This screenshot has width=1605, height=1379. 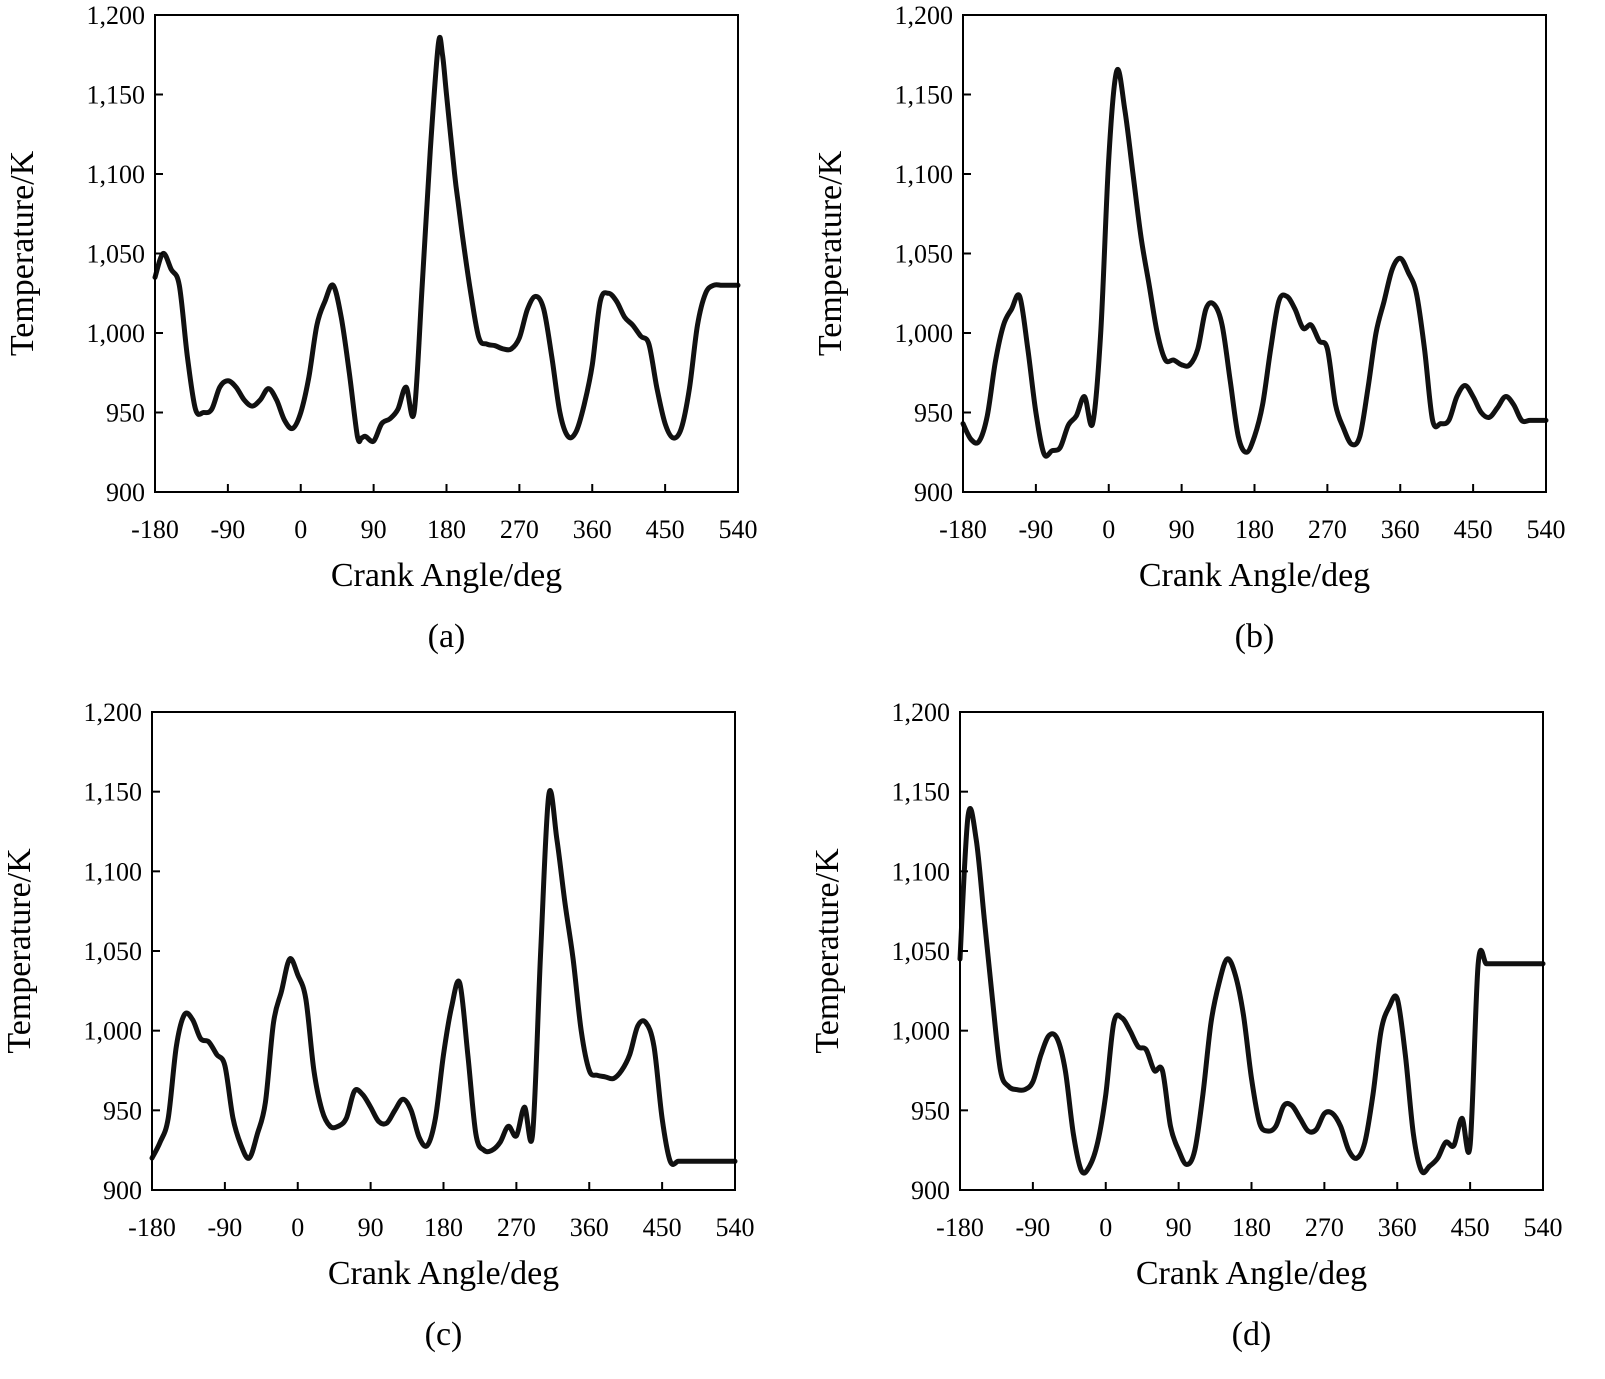 What do you see at coordinates (1255, 636) in the screenshot?
I see `panel-label: (b)` at bounding box center [1255, 636].